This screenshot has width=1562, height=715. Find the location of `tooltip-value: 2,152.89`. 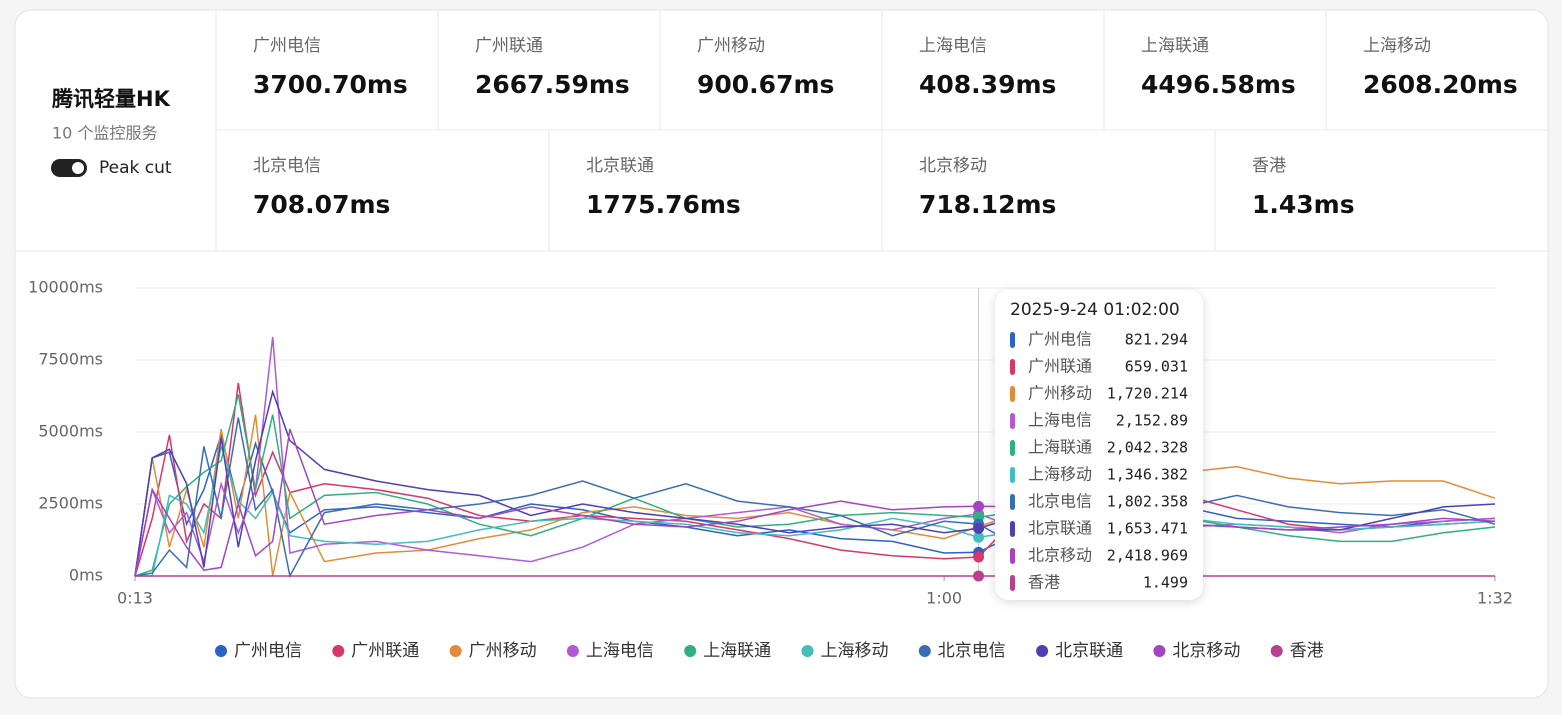

tooltip-value: 2,152.89 is located at coordinates (1152, 421).